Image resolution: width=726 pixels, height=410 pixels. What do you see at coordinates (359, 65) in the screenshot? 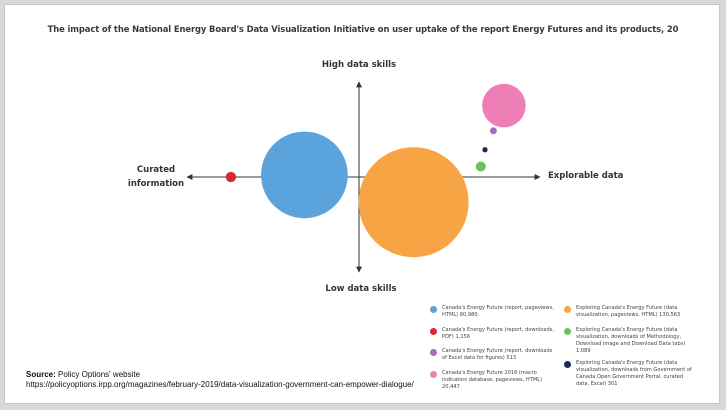
I see `axis-label-high-data-skills: High data skills` at bounding box center [359, 65].